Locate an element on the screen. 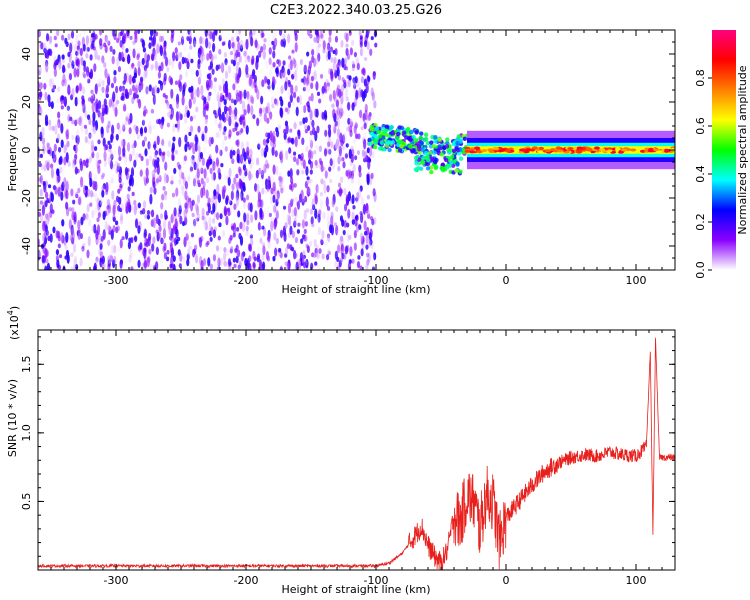  x-tick-label: 0 is located at coordinates (506, 580).